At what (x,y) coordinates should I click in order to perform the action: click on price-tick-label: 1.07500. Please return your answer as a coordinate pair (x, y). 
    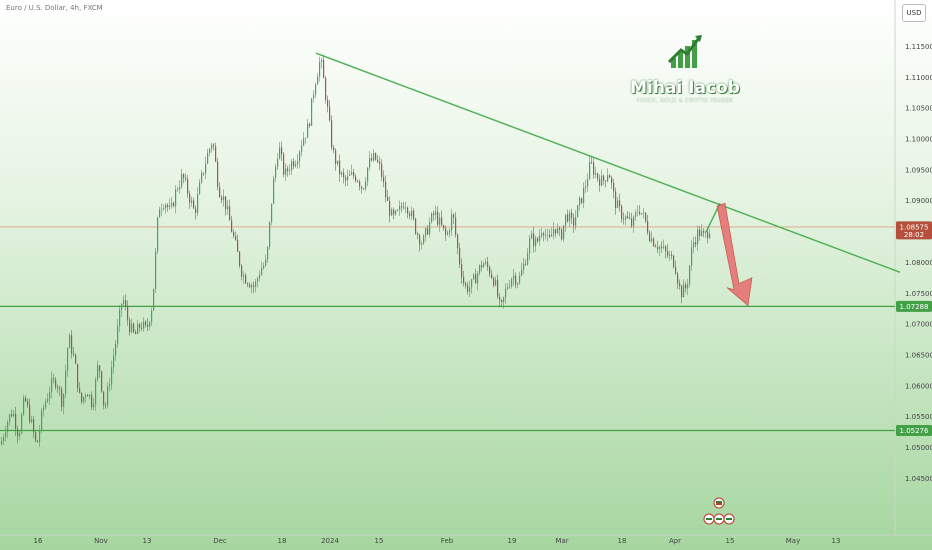
    Looking at the image, I should click on (918, 294).